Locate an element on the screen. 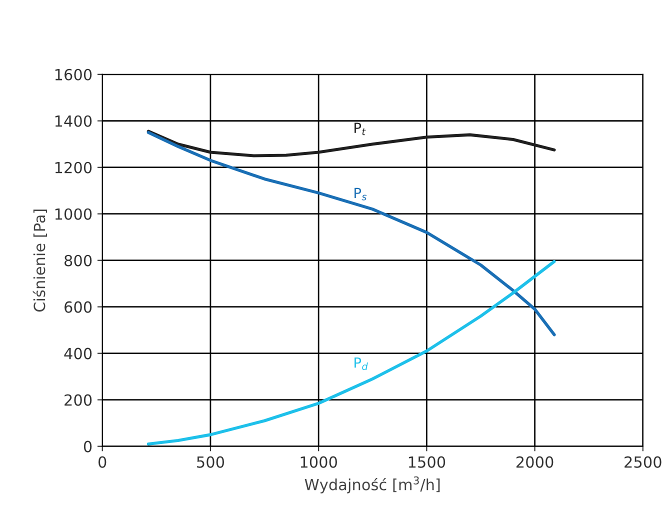 The width and height of the screenshot is (669, 513). x-tick-label: 0 is located at coordinates (102, 462).